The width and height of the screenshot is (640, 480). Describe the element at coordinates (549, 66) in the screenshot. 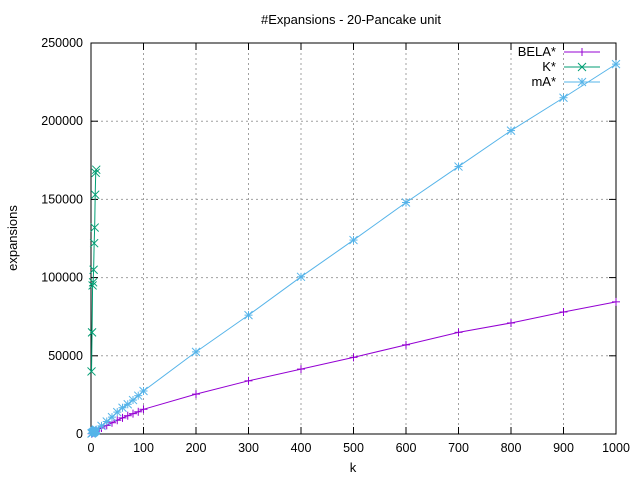

I see `legend-label-k: K*` at that location.